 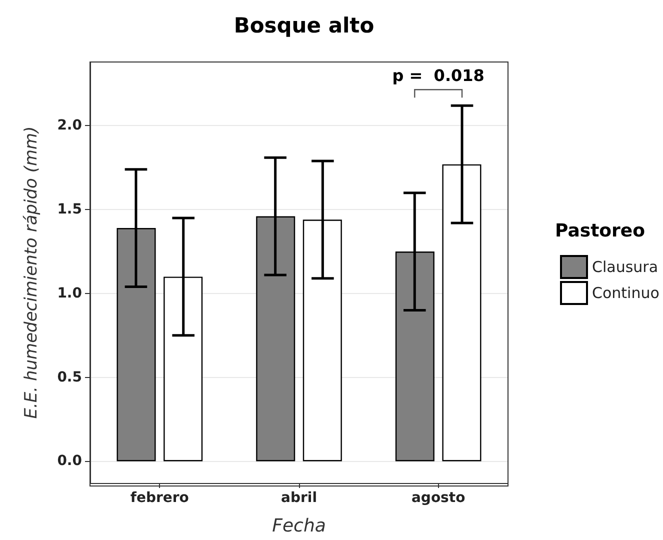 What do you see at coordinates (626, 293) in the screenshot?
I see `legend-label: Continuo` at bounding box center [626, 293].